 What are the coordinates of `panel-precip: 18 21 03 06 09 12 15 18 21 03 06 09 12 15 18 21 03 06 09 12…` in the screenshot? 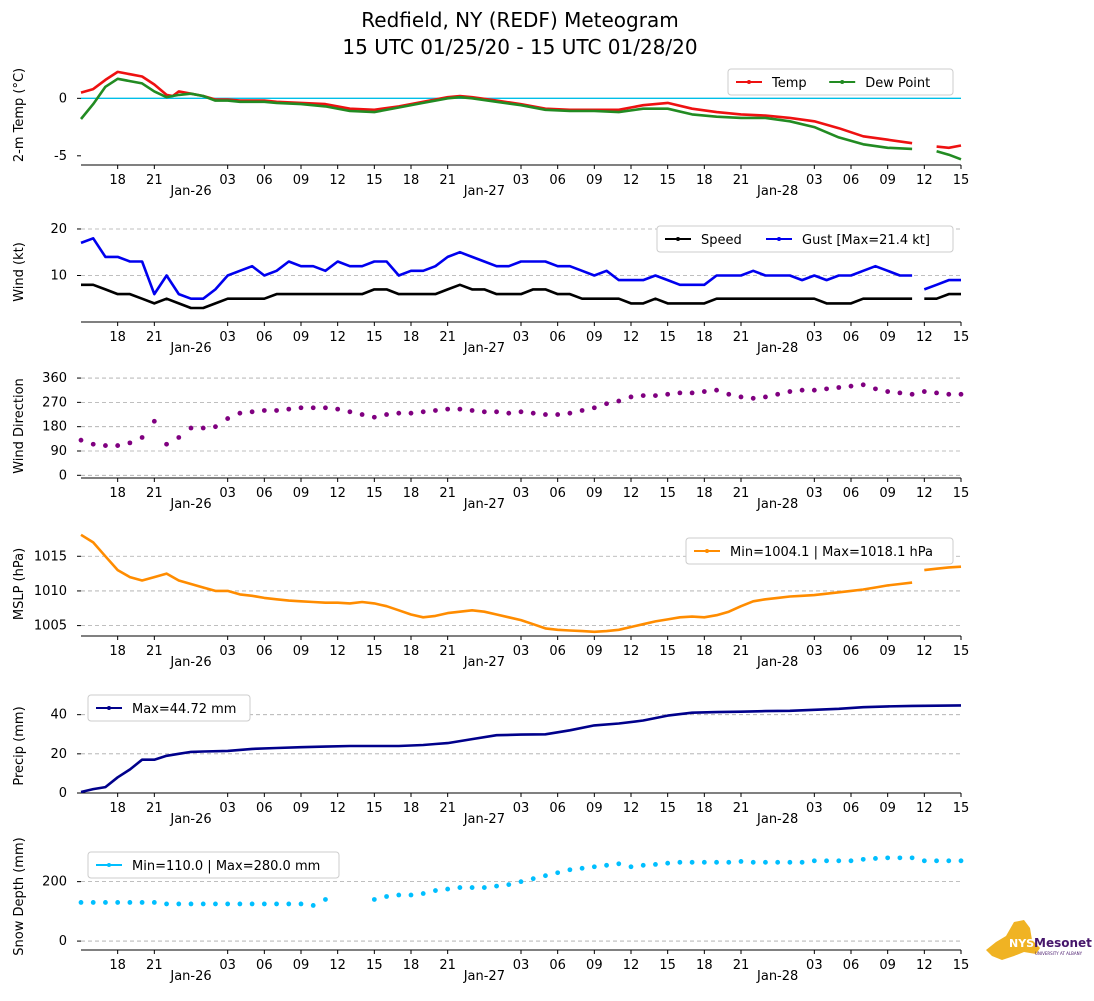 It's located at (491, 760).